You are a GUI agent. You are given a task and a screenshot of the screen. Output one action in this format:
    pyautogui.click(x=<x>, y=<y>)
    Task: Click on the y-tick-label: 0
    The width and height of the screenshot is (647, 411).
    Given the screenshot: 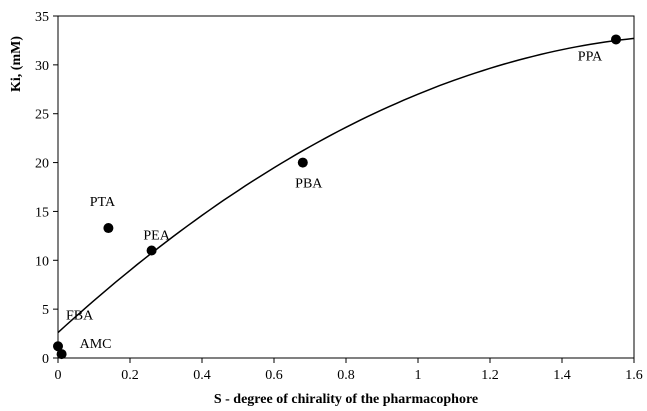 What is the action you would take?
    pyautogui.click(x=45, y=359)
    